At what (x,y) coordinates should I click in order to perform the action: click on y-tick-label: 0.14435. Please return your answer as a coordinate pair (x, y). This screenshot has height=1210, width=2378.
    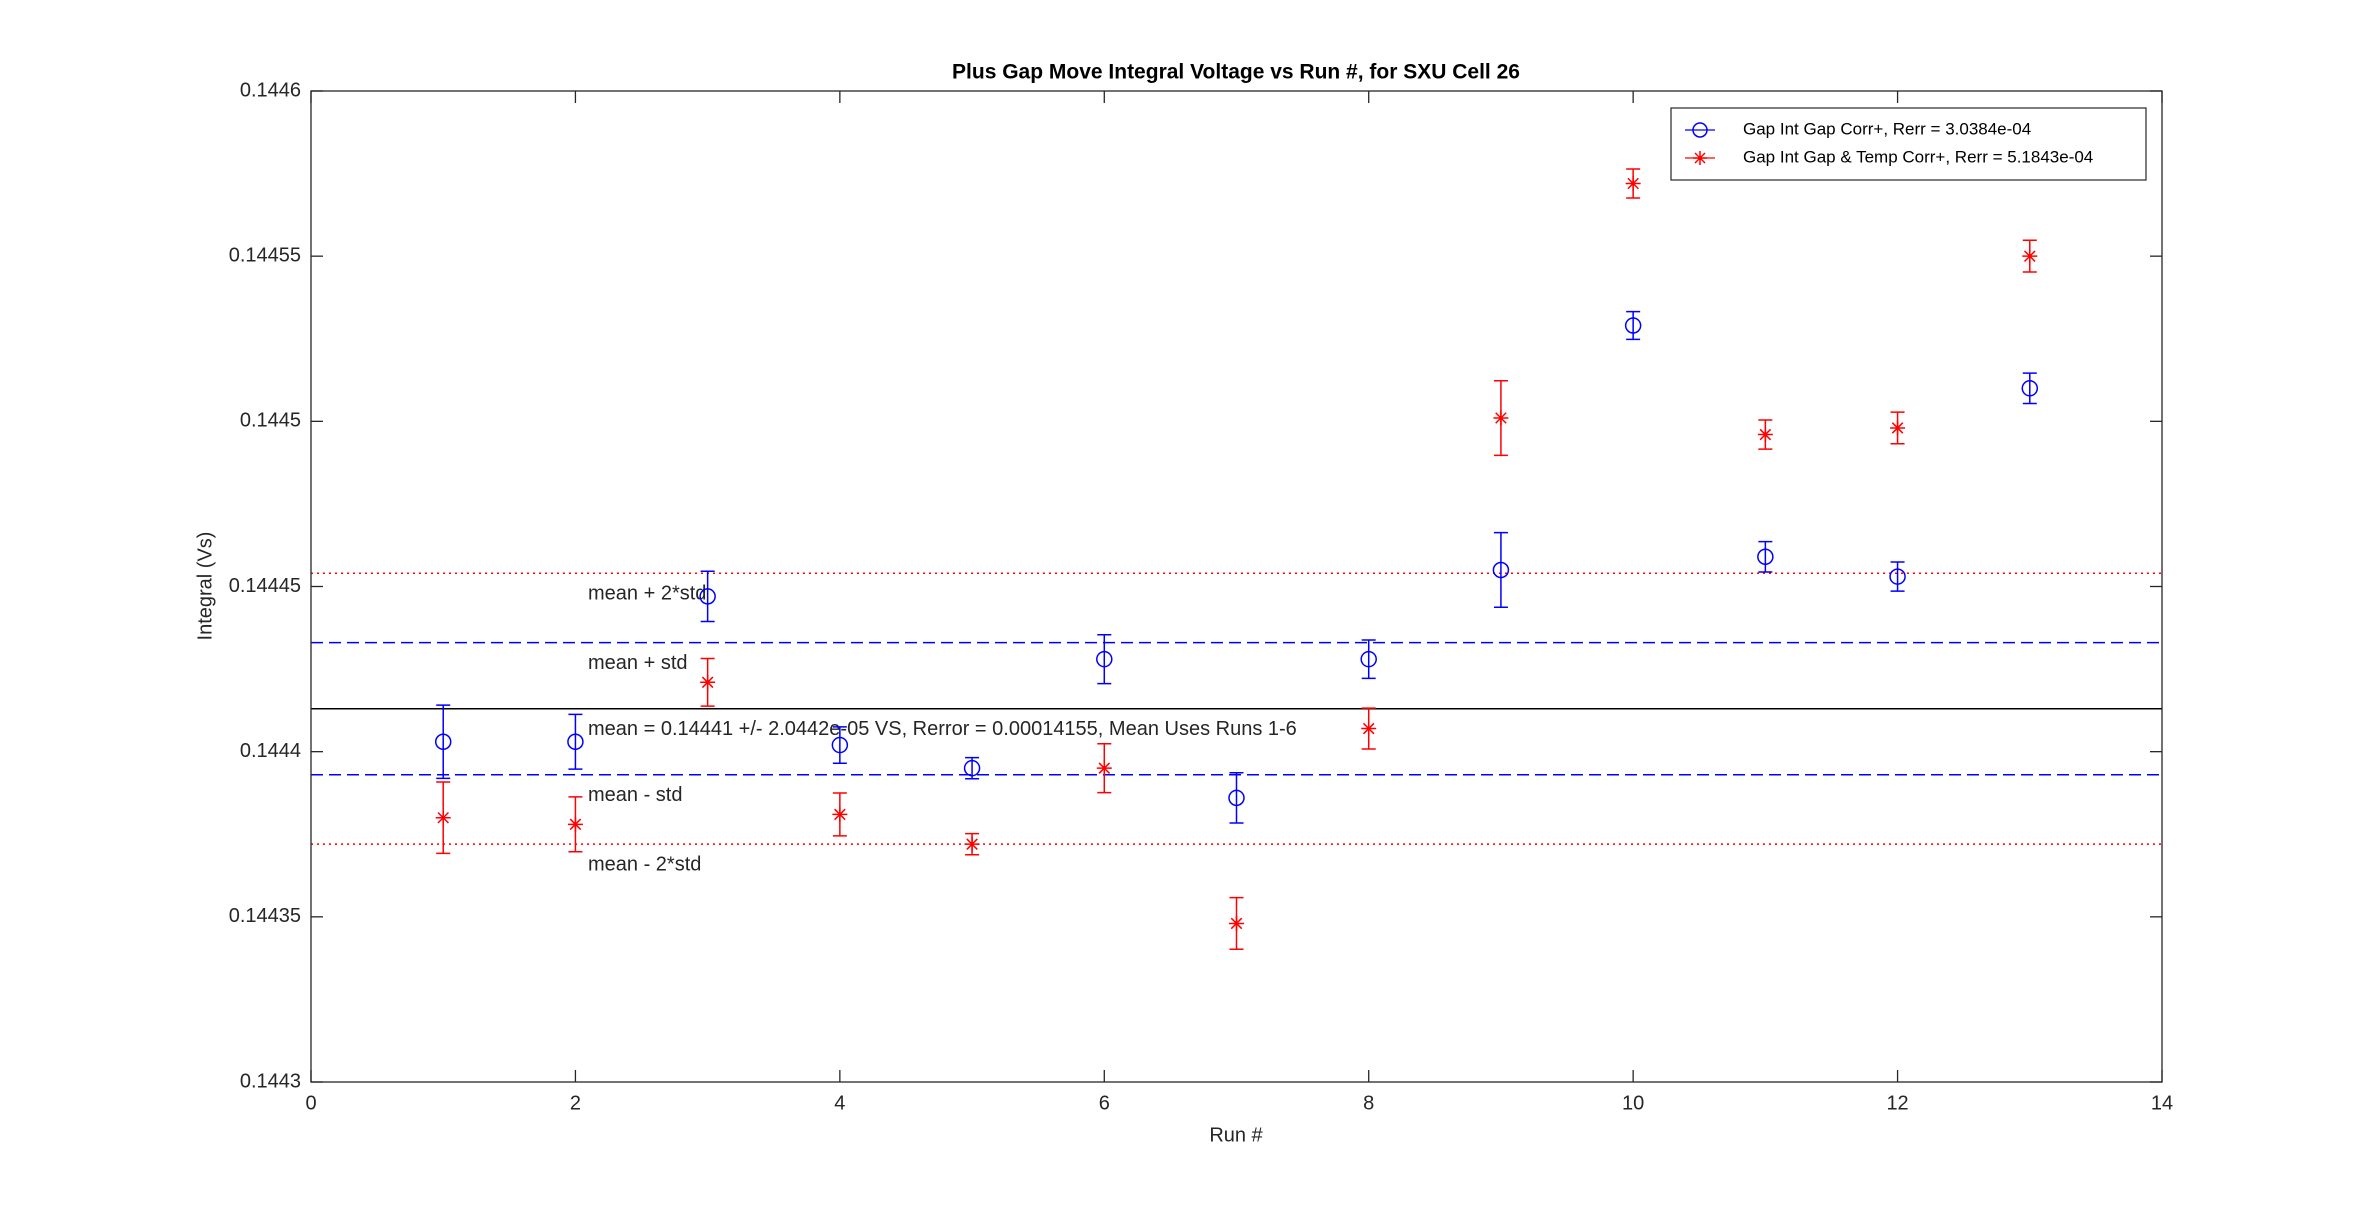
    Looking at the image, I should click on (265, 916).